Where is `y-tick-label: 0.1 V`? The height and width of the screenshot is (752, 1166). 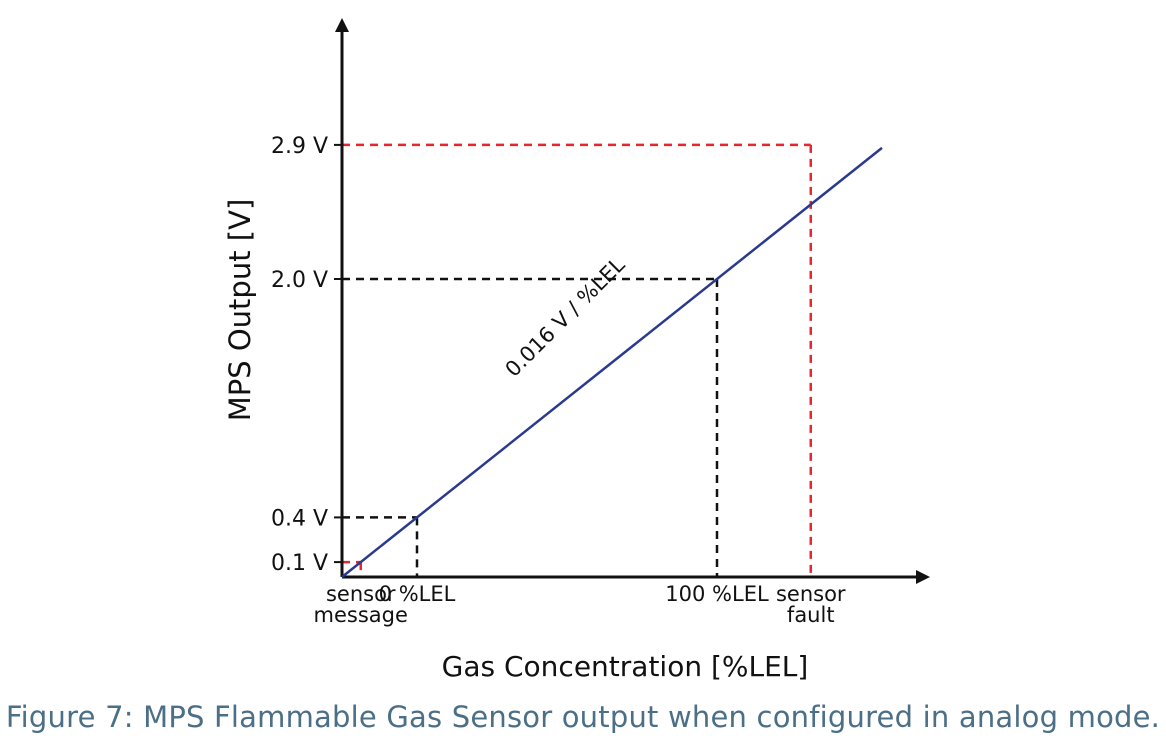 y-tick-label: 0.1 V is located at coordinates (299, 563).